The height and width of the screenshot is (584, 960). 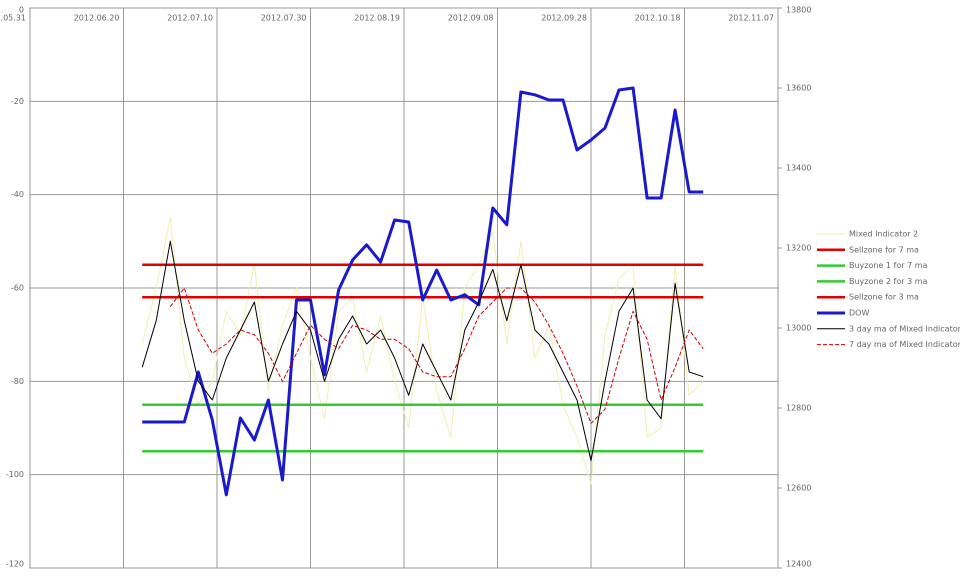 I want to click on x-tick-label: 2012.09.28, so click(x=564, y=18).